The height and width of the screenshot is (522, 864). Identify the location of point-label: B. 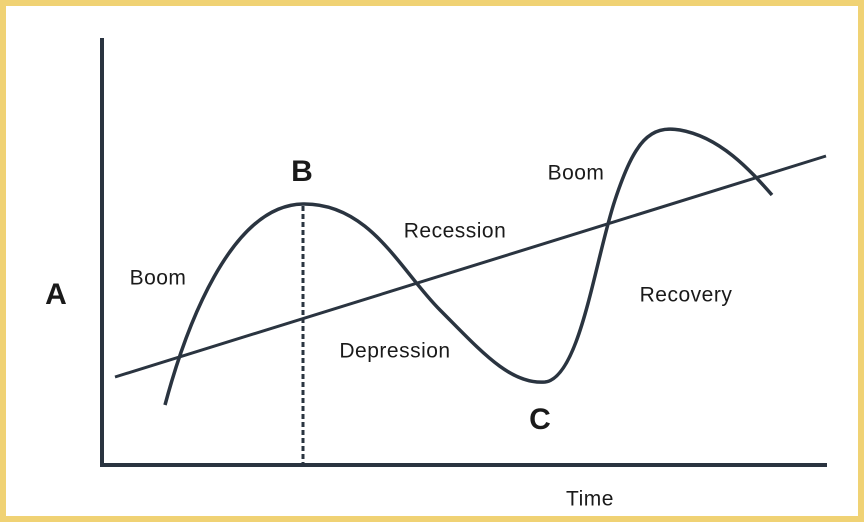
(302, 171).